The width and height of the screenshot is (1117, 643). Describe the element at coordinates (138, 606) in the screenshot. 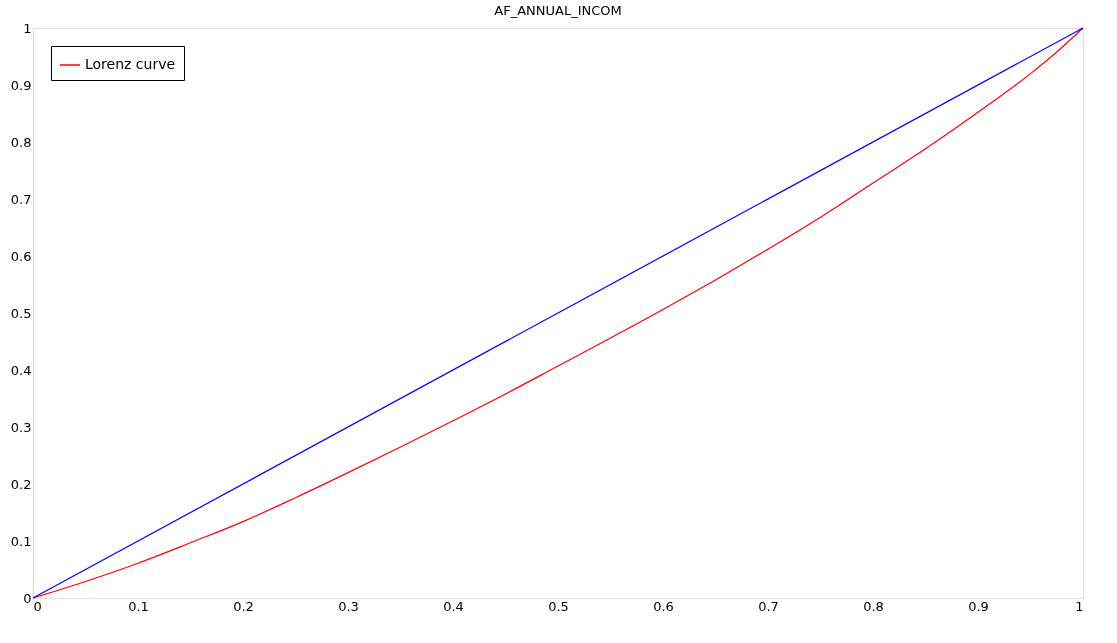

I see `x-tick-label: 0.1` at that location.